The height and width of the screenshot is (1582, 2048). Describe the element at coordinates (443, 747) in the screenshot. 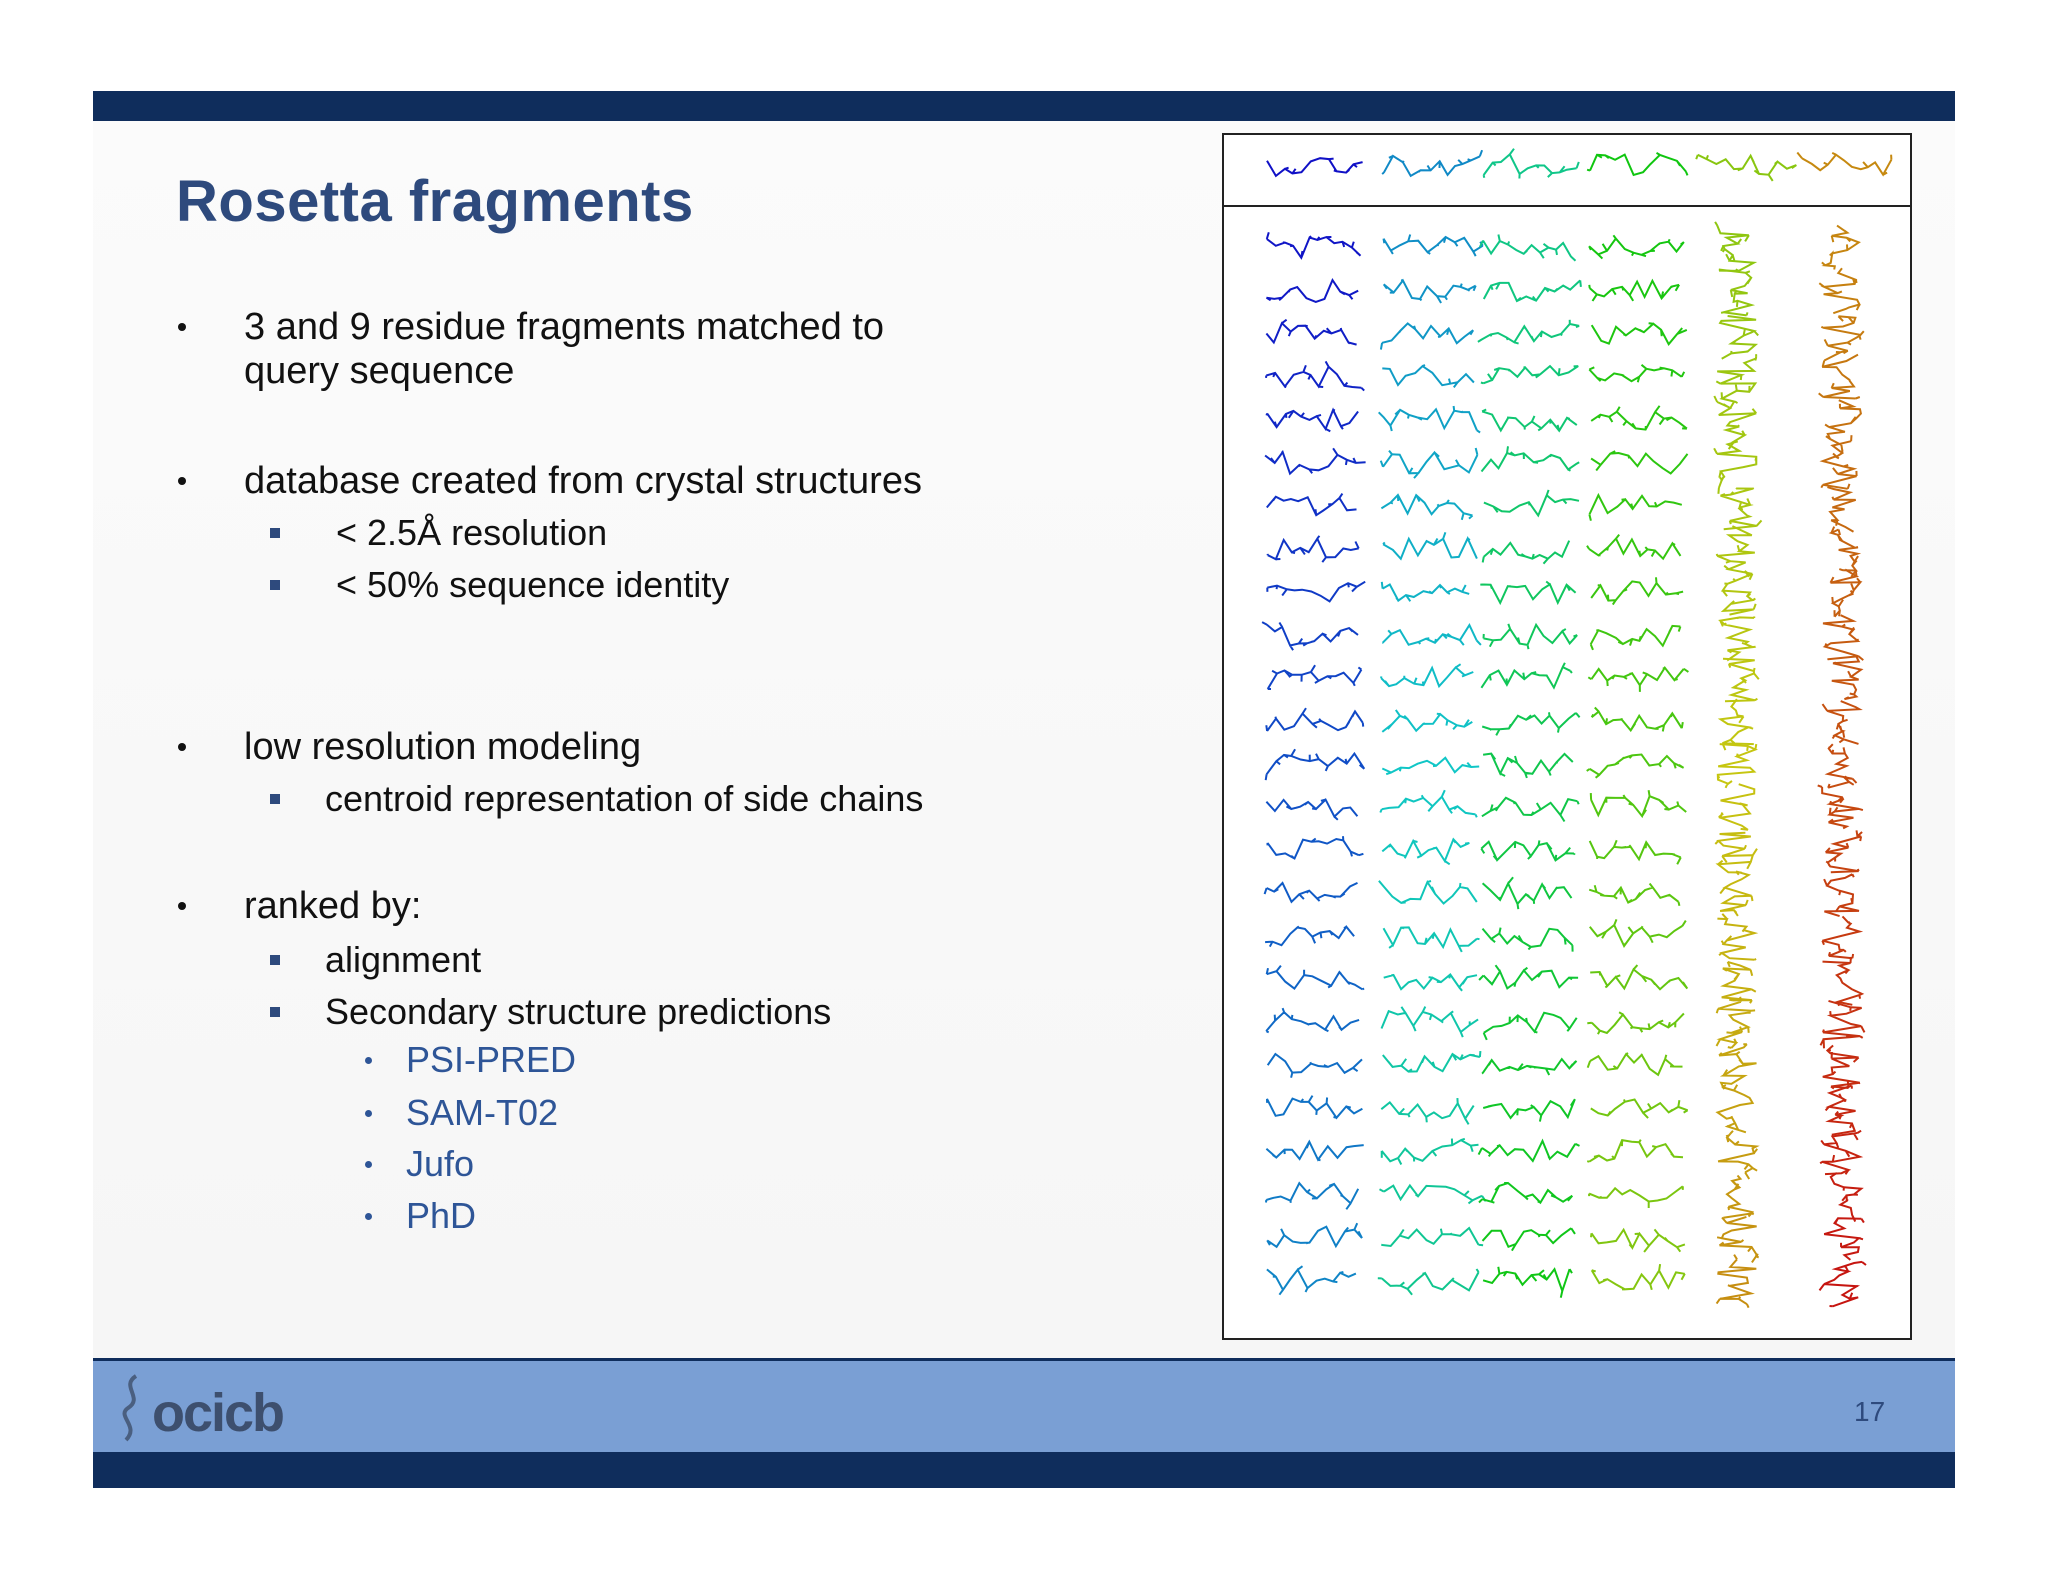

I see `bullet-text: low resolution modeling` at that location.